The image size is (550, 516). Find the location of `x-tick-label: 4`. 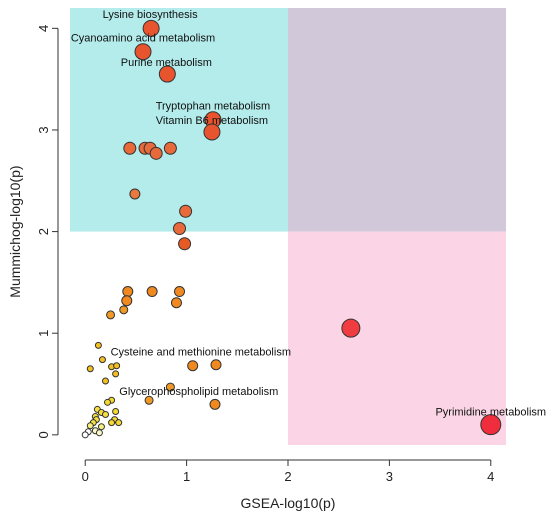

x-tick-label: 4 is located at coordinates (490, 476).